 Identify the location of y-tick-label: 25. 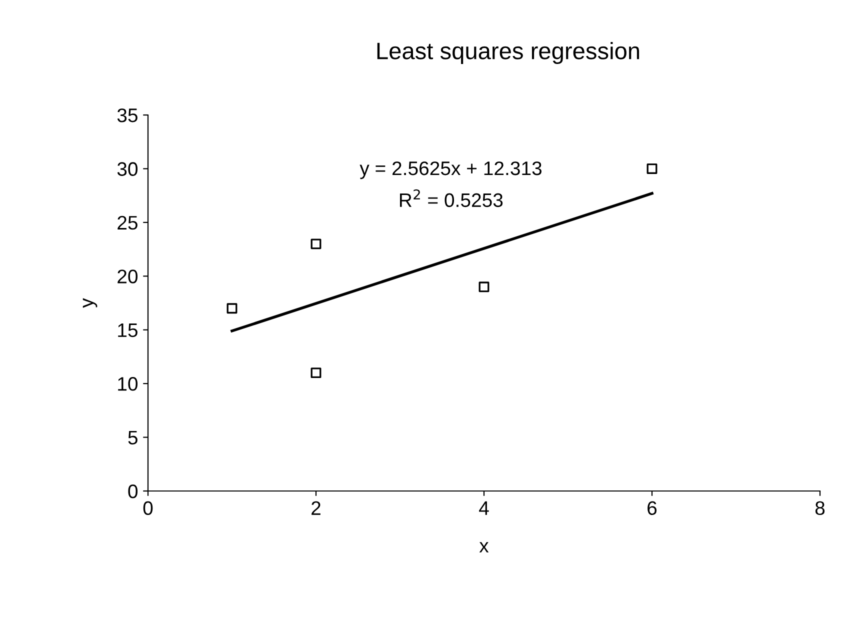
(128, 223).